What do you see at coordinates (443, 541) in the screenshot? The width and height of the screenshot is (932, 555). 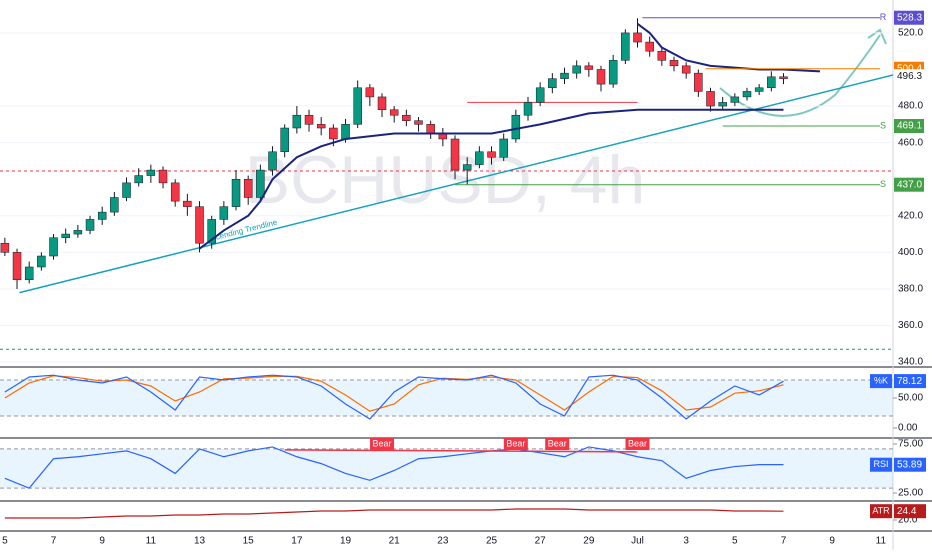 I see `x-tick-label: 23` at bounding box center [443, 541].